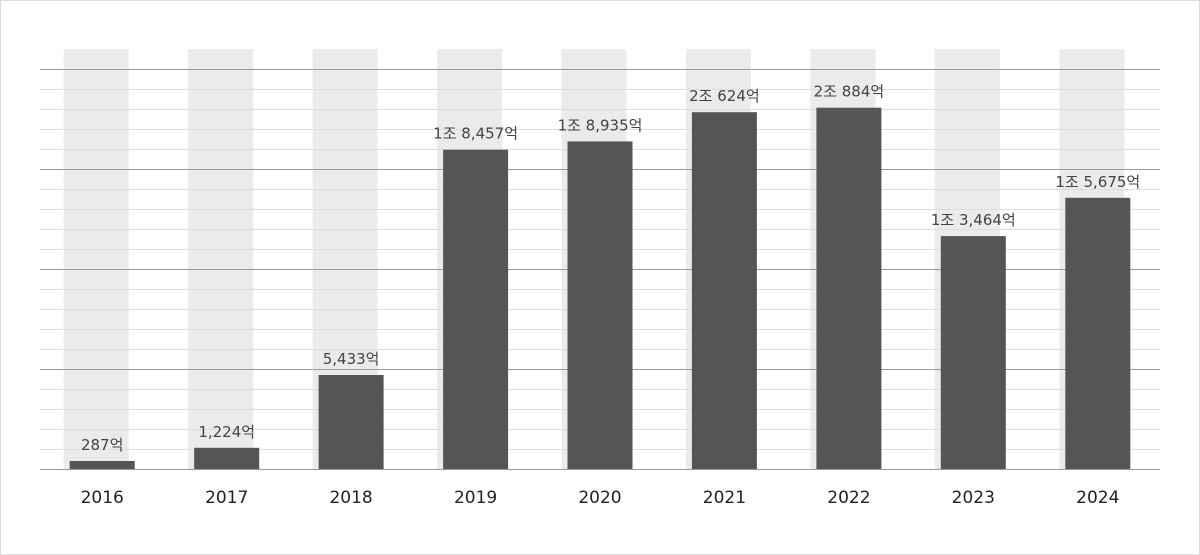 The height and width of the screenshot is (555, 1200). What do you see at coordinates (351, 359) in the screenshot?
I see `value-label-2018: 5,433억` at bounding box center [351, 359].